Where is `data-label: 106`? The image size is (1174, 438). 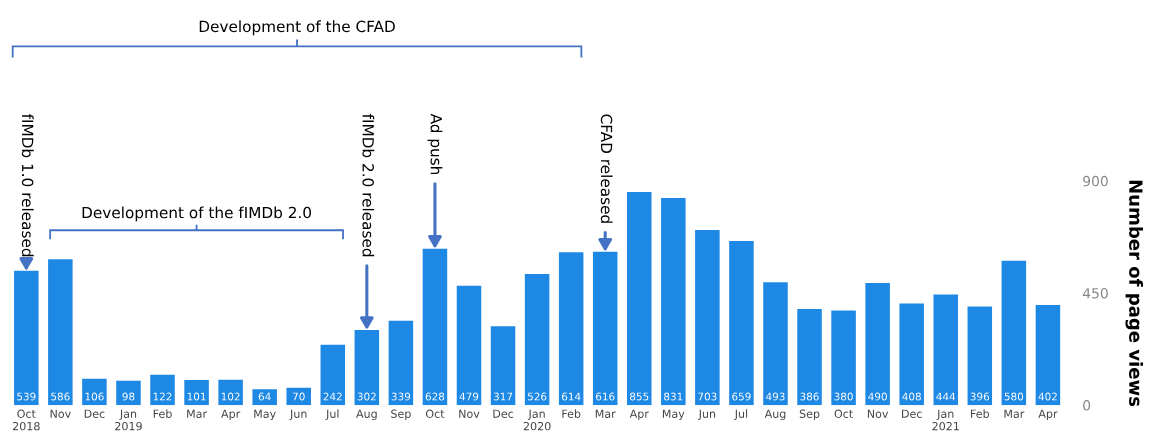
data-label: 106 is located at coordinates (94, 396).